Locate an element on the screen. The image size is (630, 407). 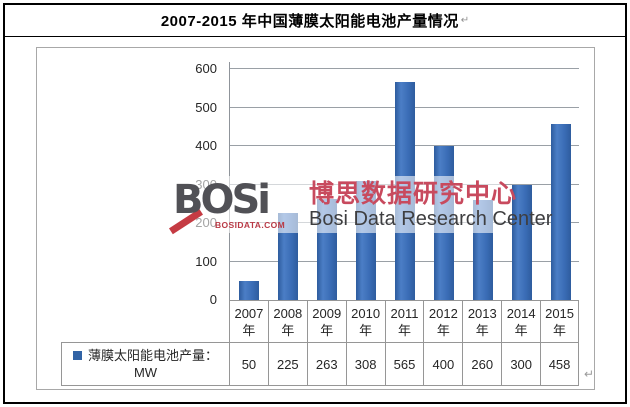
value-cell-2011: 565 is located at coordinates (404, 364).